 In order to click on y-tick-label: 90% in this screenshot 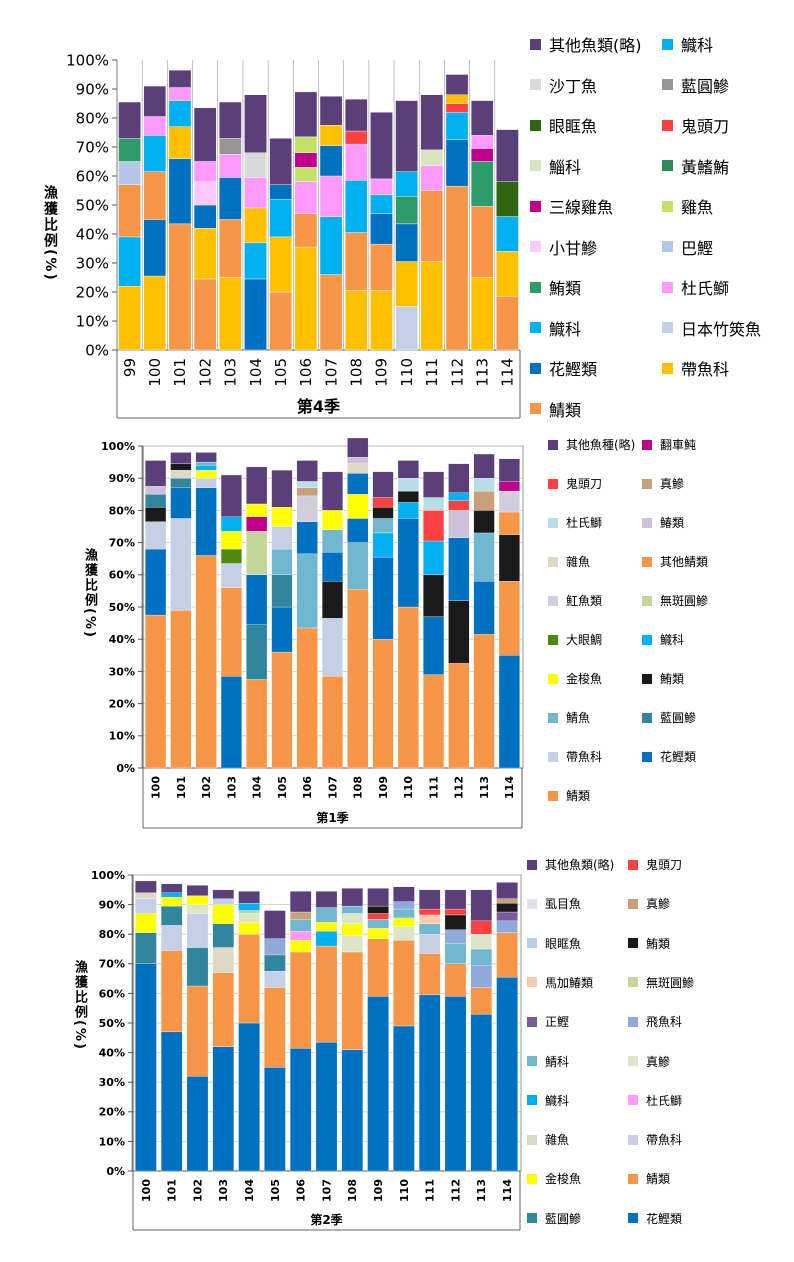, I will do `click(92, 89)`.